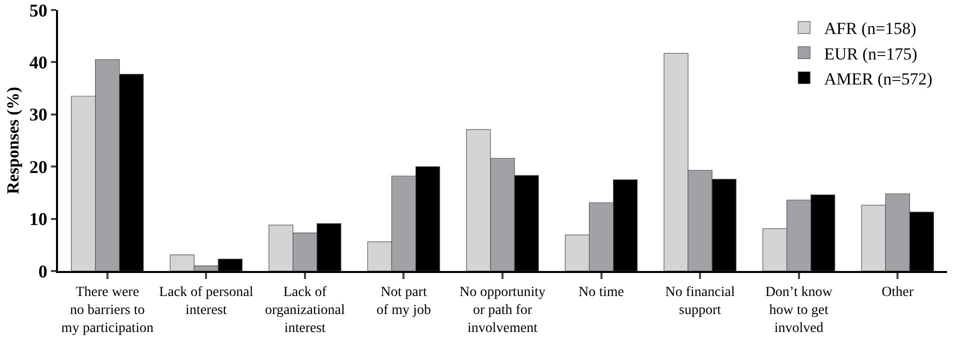 This screenshot has width=957, height=343. I want to click on y-tick-label: 40, so click(38, 62).